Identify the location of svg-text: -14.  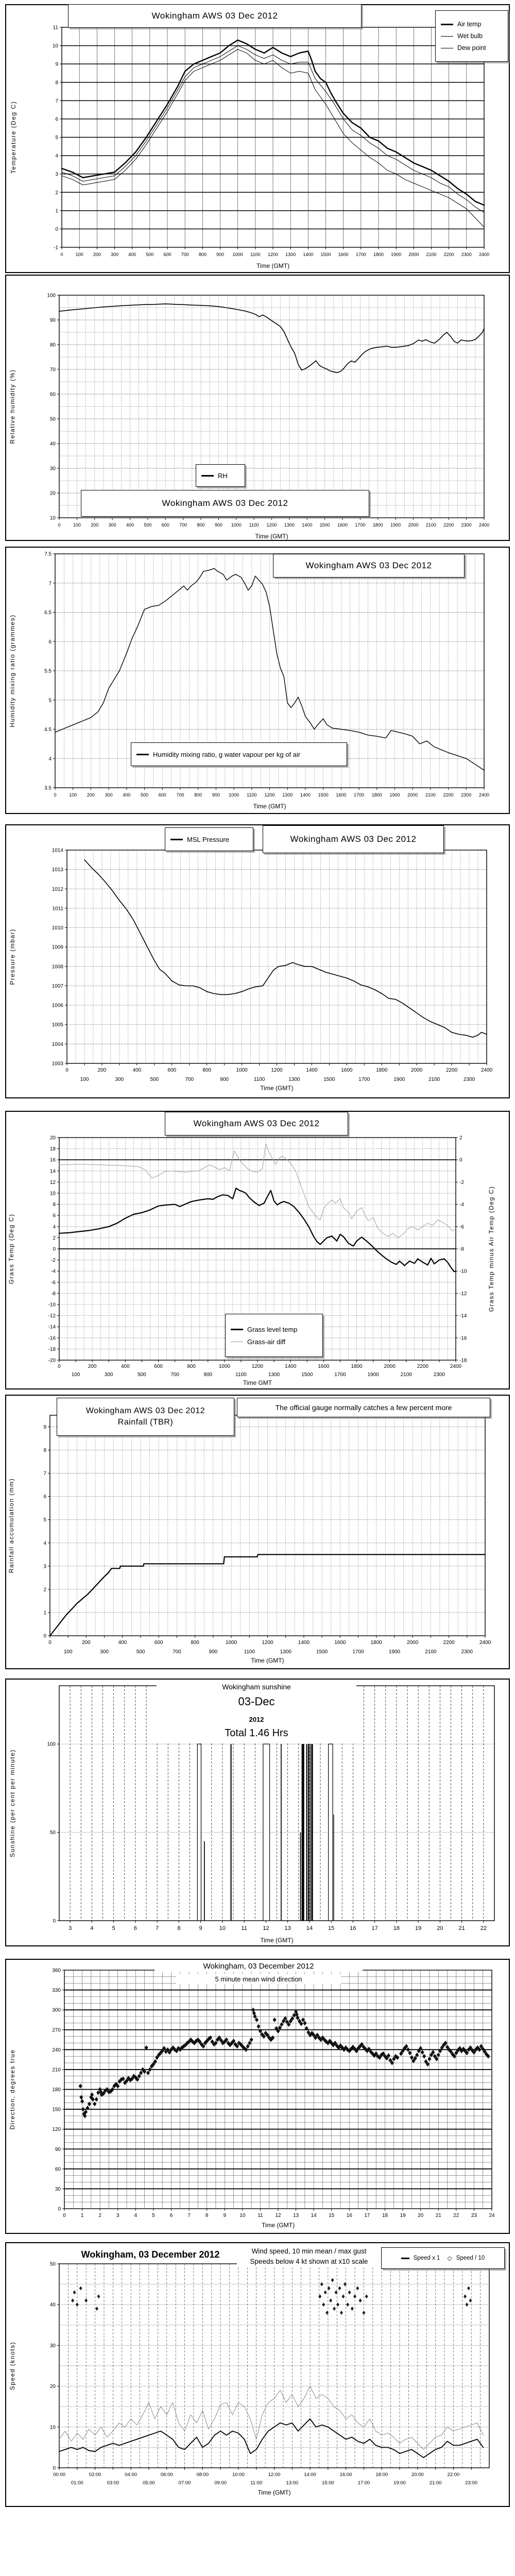
(463, 1316).